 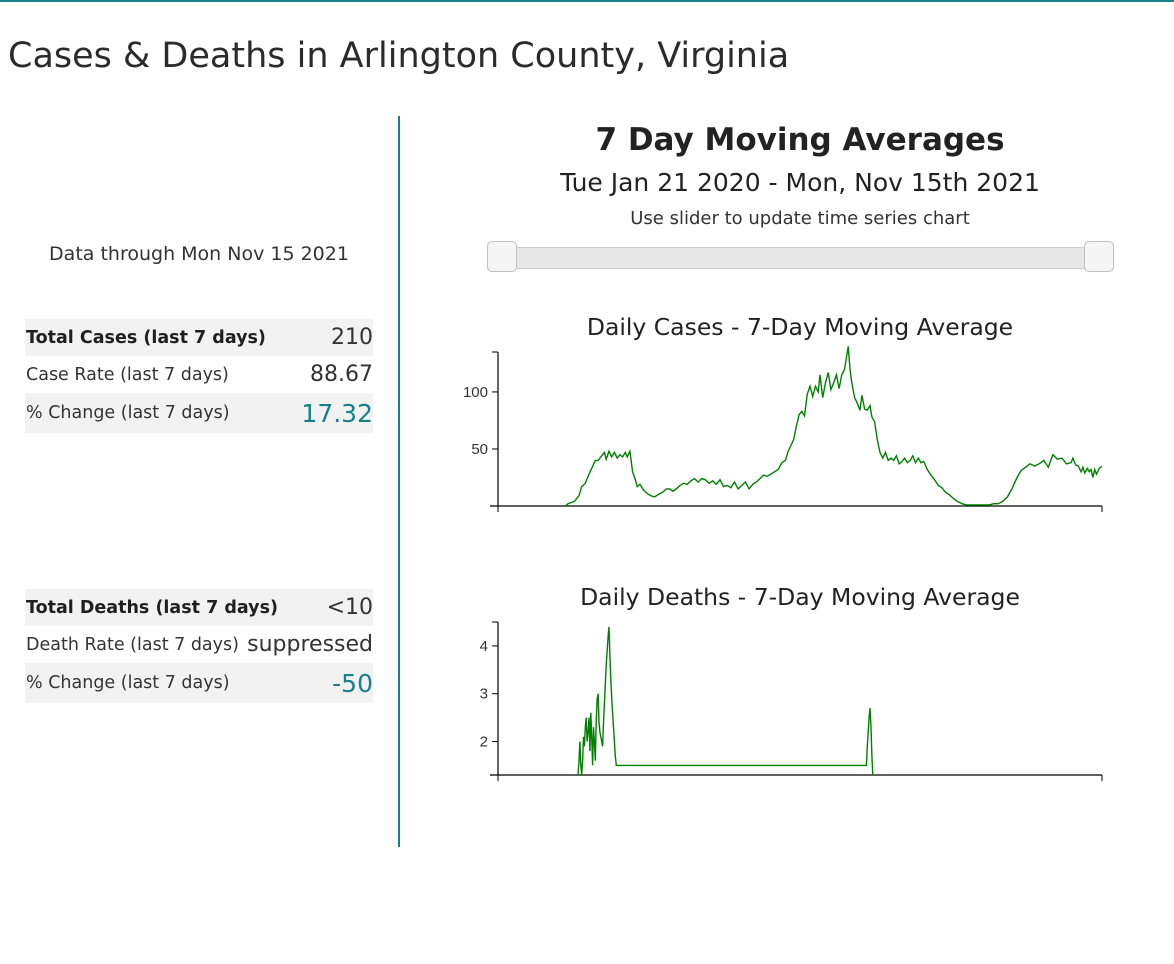 I want to click on case-rate-row: Case Rate (last 7 days) 88.67, so click(x=199, y=374).